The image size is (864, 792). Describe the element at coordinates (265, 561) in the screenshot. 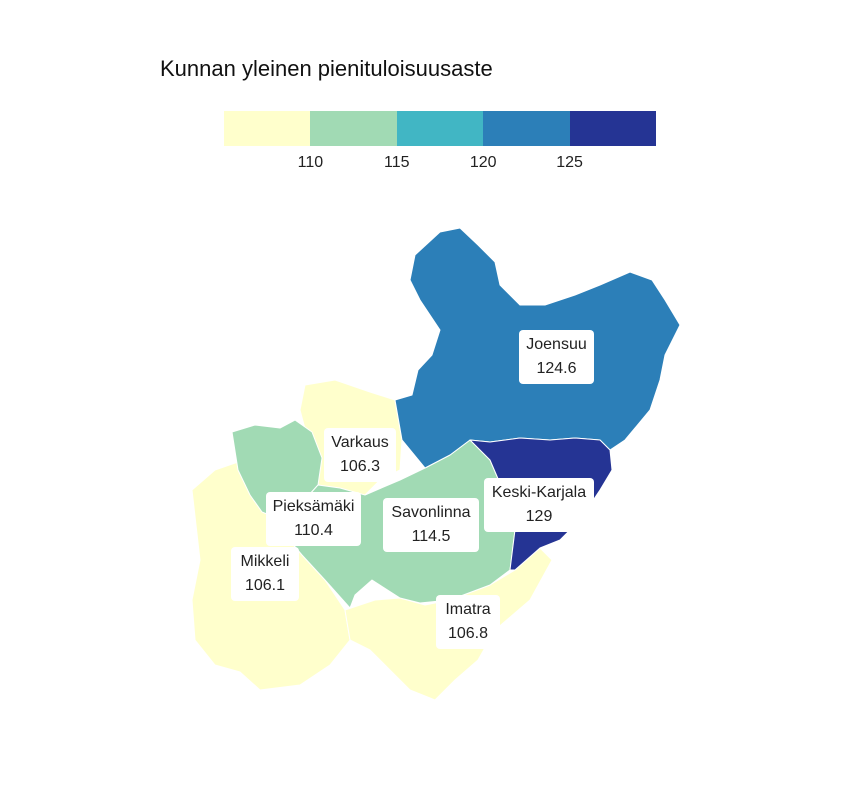

I see `label-mikkeli-name: Mikkeli` at that location.